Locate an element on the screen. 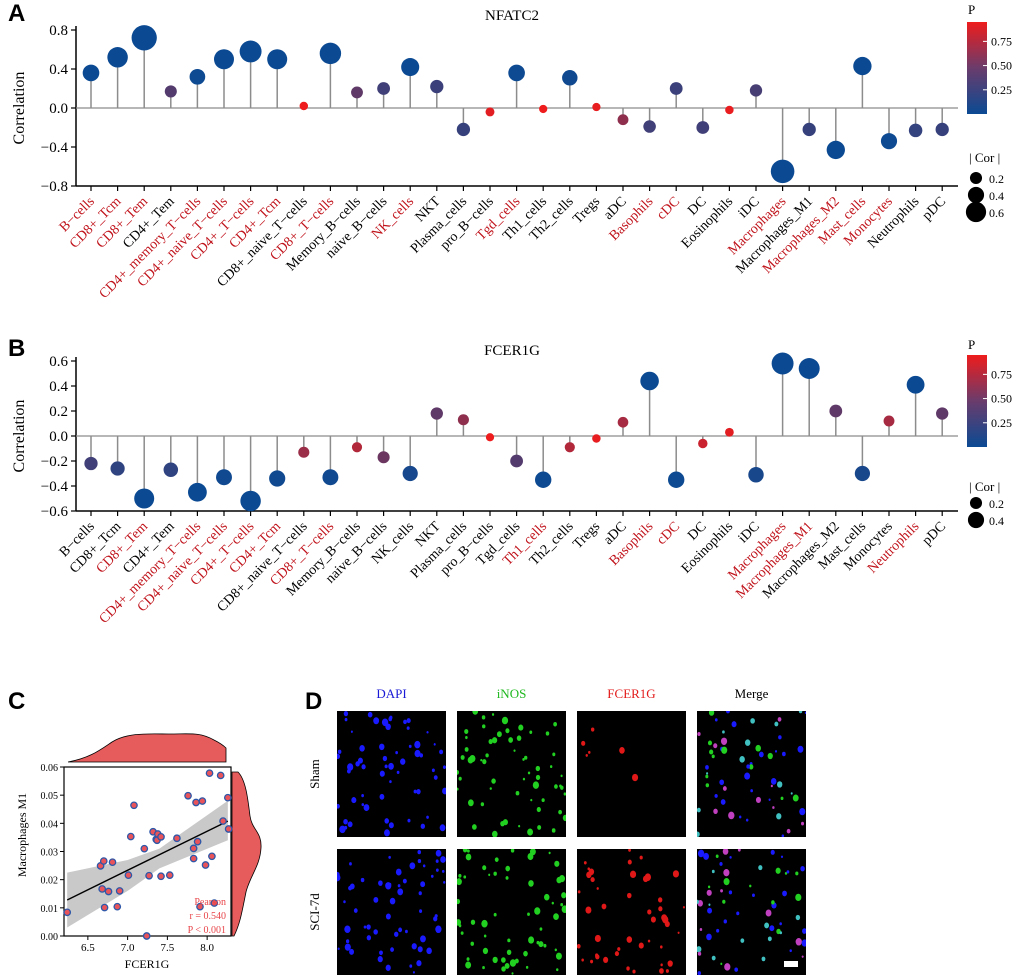 The height and width of the screenshot is (979, 1020). size-legend-label: 0.4 is located at coordinates (996, 196).